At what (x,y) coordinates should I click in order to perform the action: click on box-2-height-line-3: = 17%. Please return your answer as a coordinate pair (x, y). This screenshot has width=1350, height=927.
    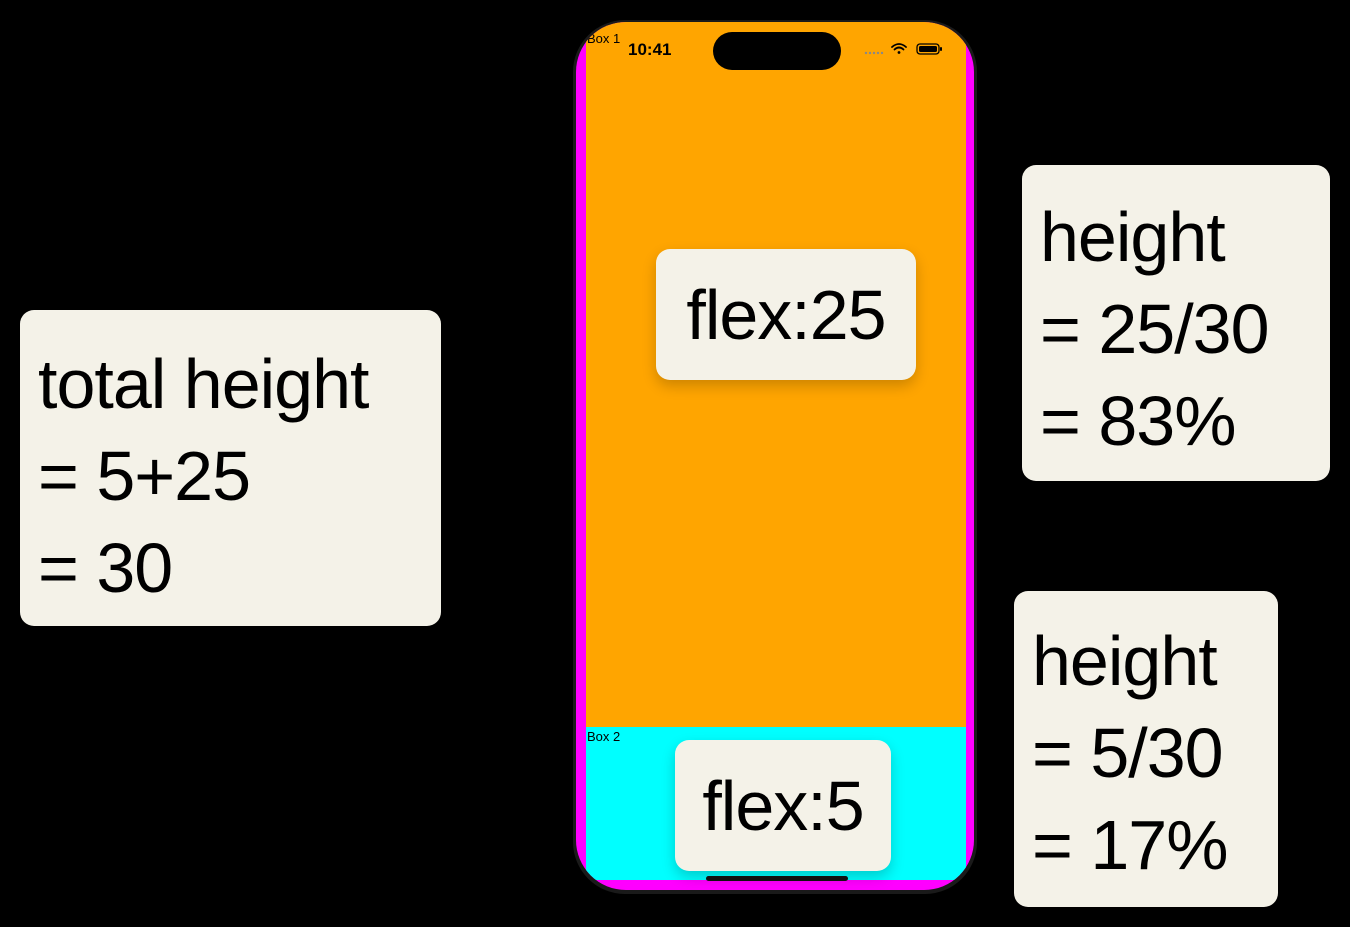
    Looking at the image, I should click on (1130, 845).